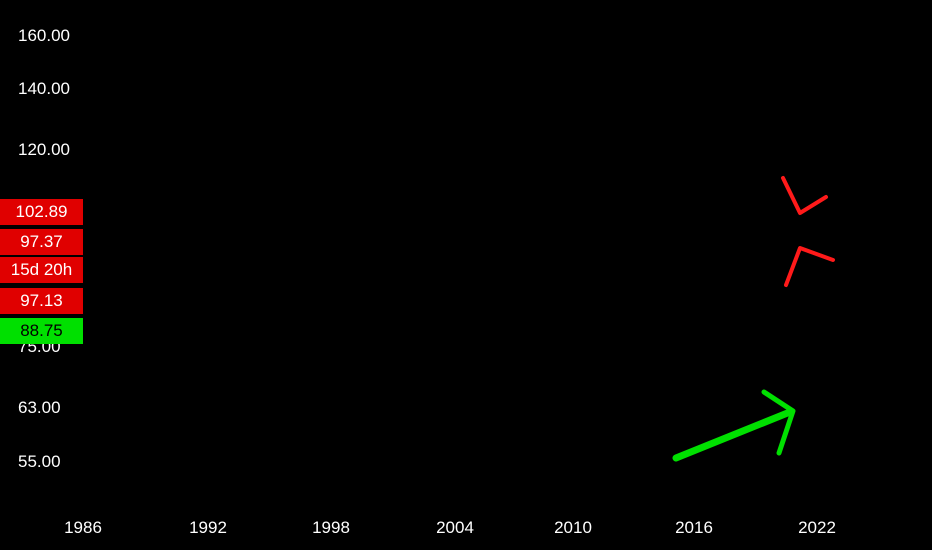 The width and height of the screenshot is (932, 550). I want to click on y-tick-label: 160.00, so click(44, 35).